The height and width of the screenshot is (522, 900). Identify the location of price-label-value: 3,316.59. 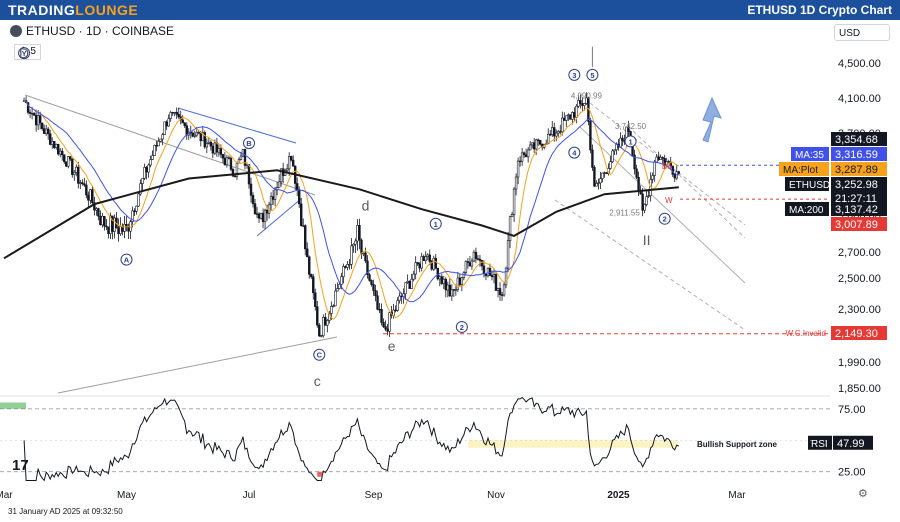
(856, 155).